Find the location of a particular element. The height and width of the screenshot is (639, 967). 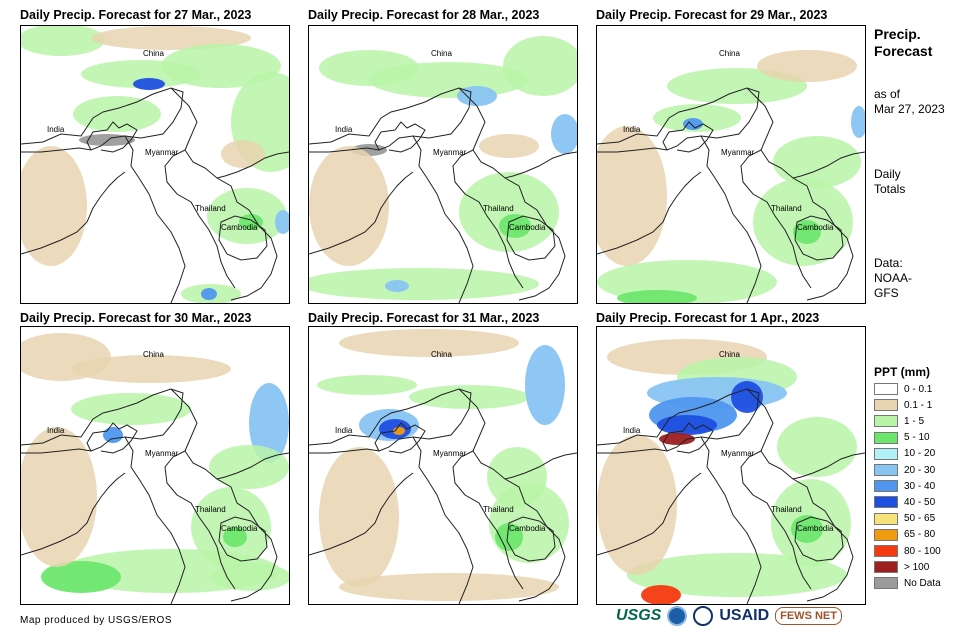

usgs-logo: USGS is located at coordinates (639, 615).